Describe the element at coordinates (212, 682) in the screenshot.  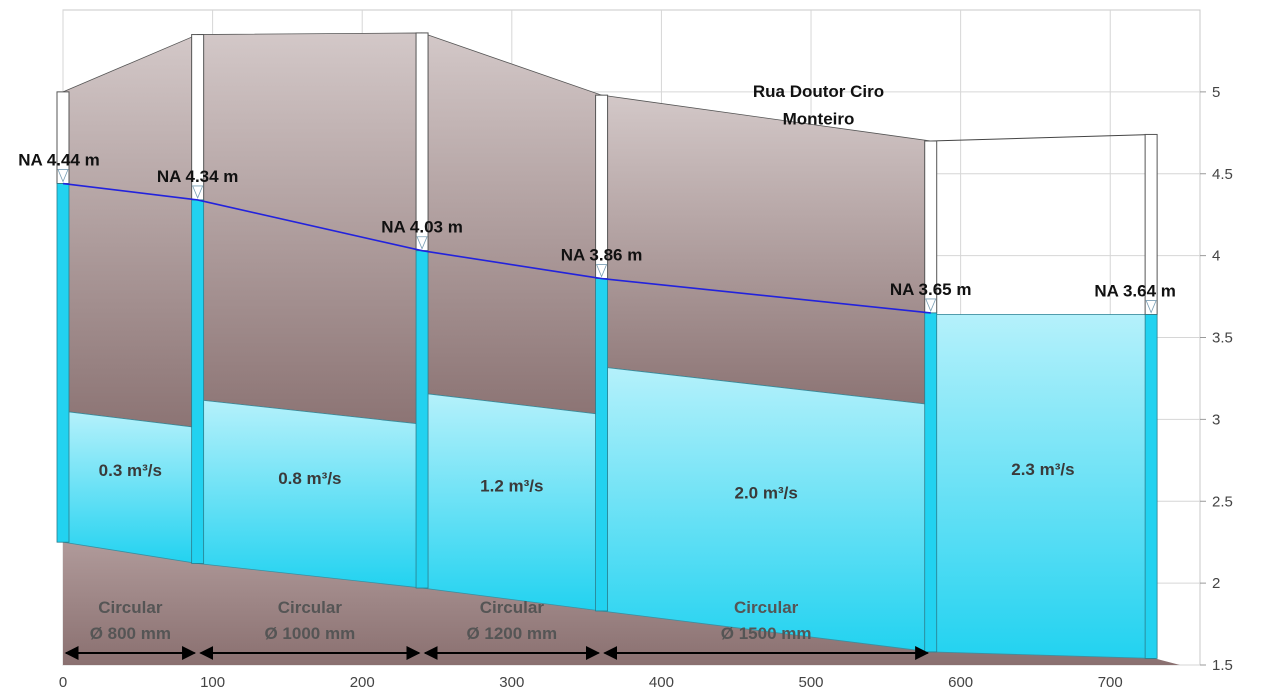
I see `x-tick-label: 100` at that location.